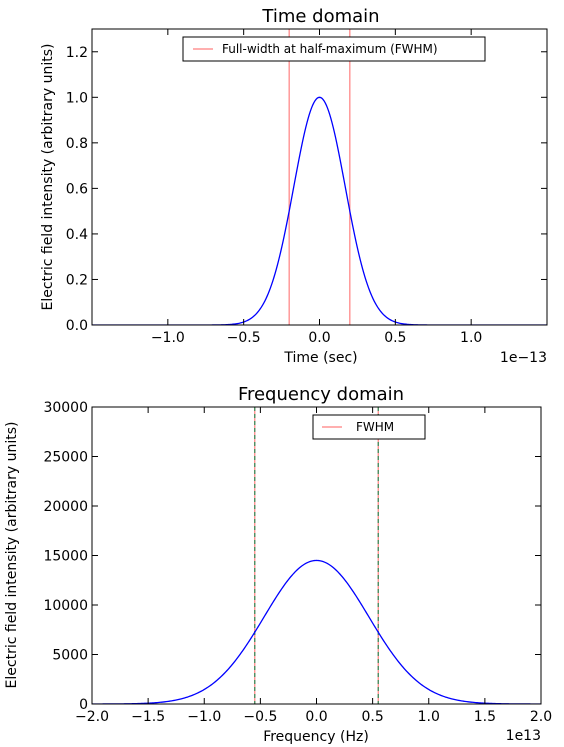  I want to click on frequency-domain-x-axis-label: Frequency (Hz), so click(316, 737).